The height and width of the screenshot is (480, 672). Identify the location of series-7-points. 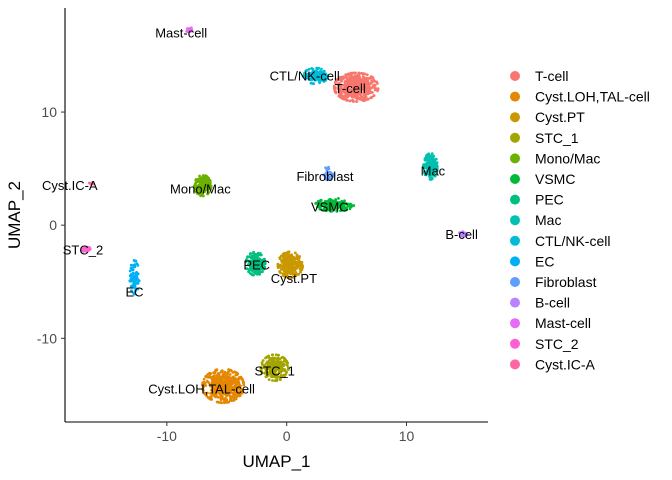
(430, 166).